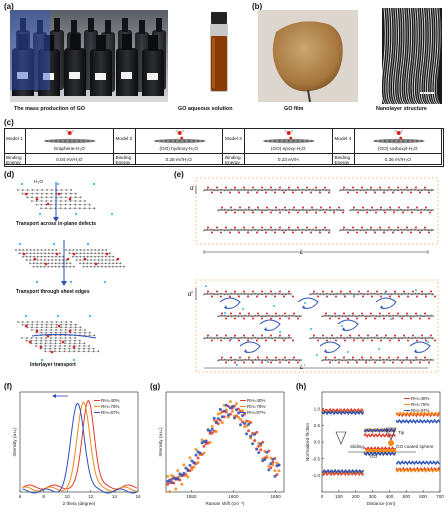 This screenshot has width=448, height=518. What do you see at coordinates (420, 347) in the screenshot?
I see `flow-arrow` at bounding box center [420, 347].